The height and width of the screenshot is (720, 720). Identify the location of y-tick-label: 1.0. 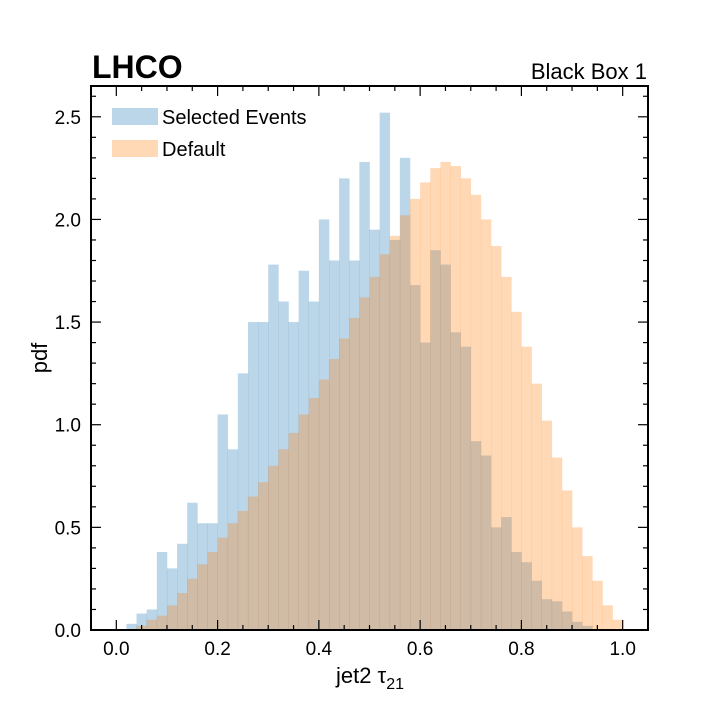
(68, 426).